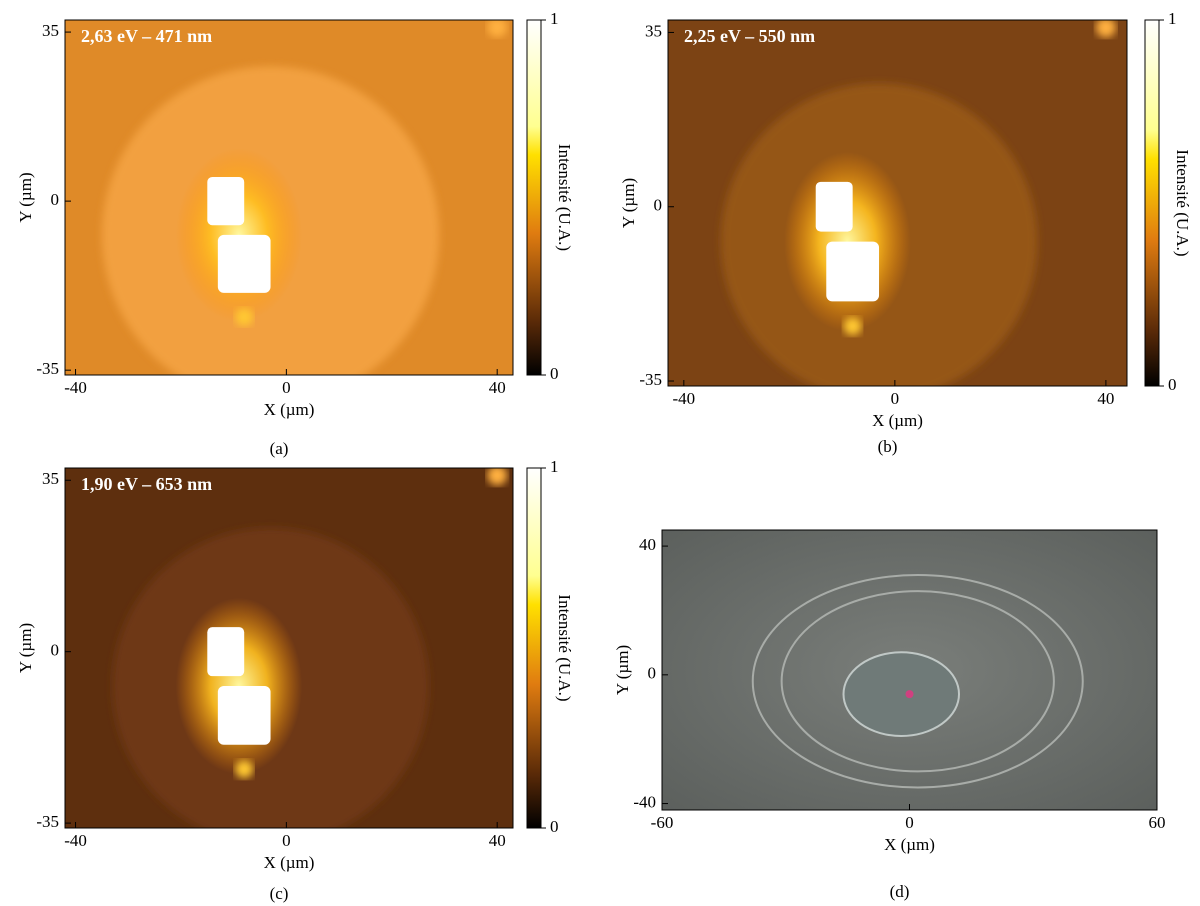  I want to click on y-tick-label: -40, so click(644, 801).